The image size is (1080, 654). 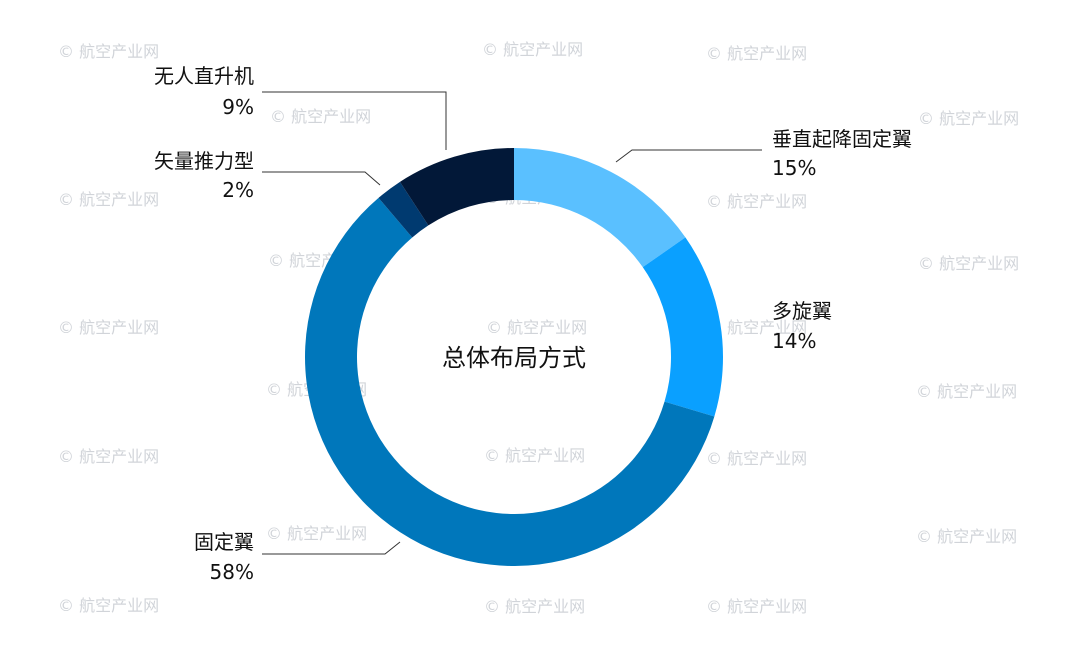 I want to click on slice-name-label: 垂直起降固定翼, so click(x=842, y=139).